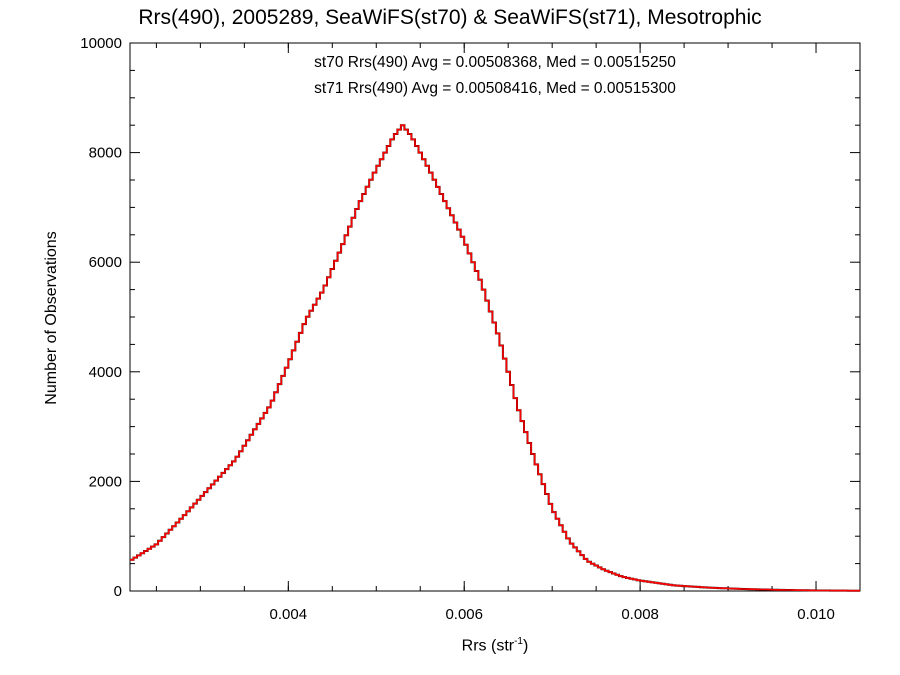 Image resolution: width=900 pixels, height=675 pixels. I want to click on y-axis-label: Number of Observations, so click(51, 318).